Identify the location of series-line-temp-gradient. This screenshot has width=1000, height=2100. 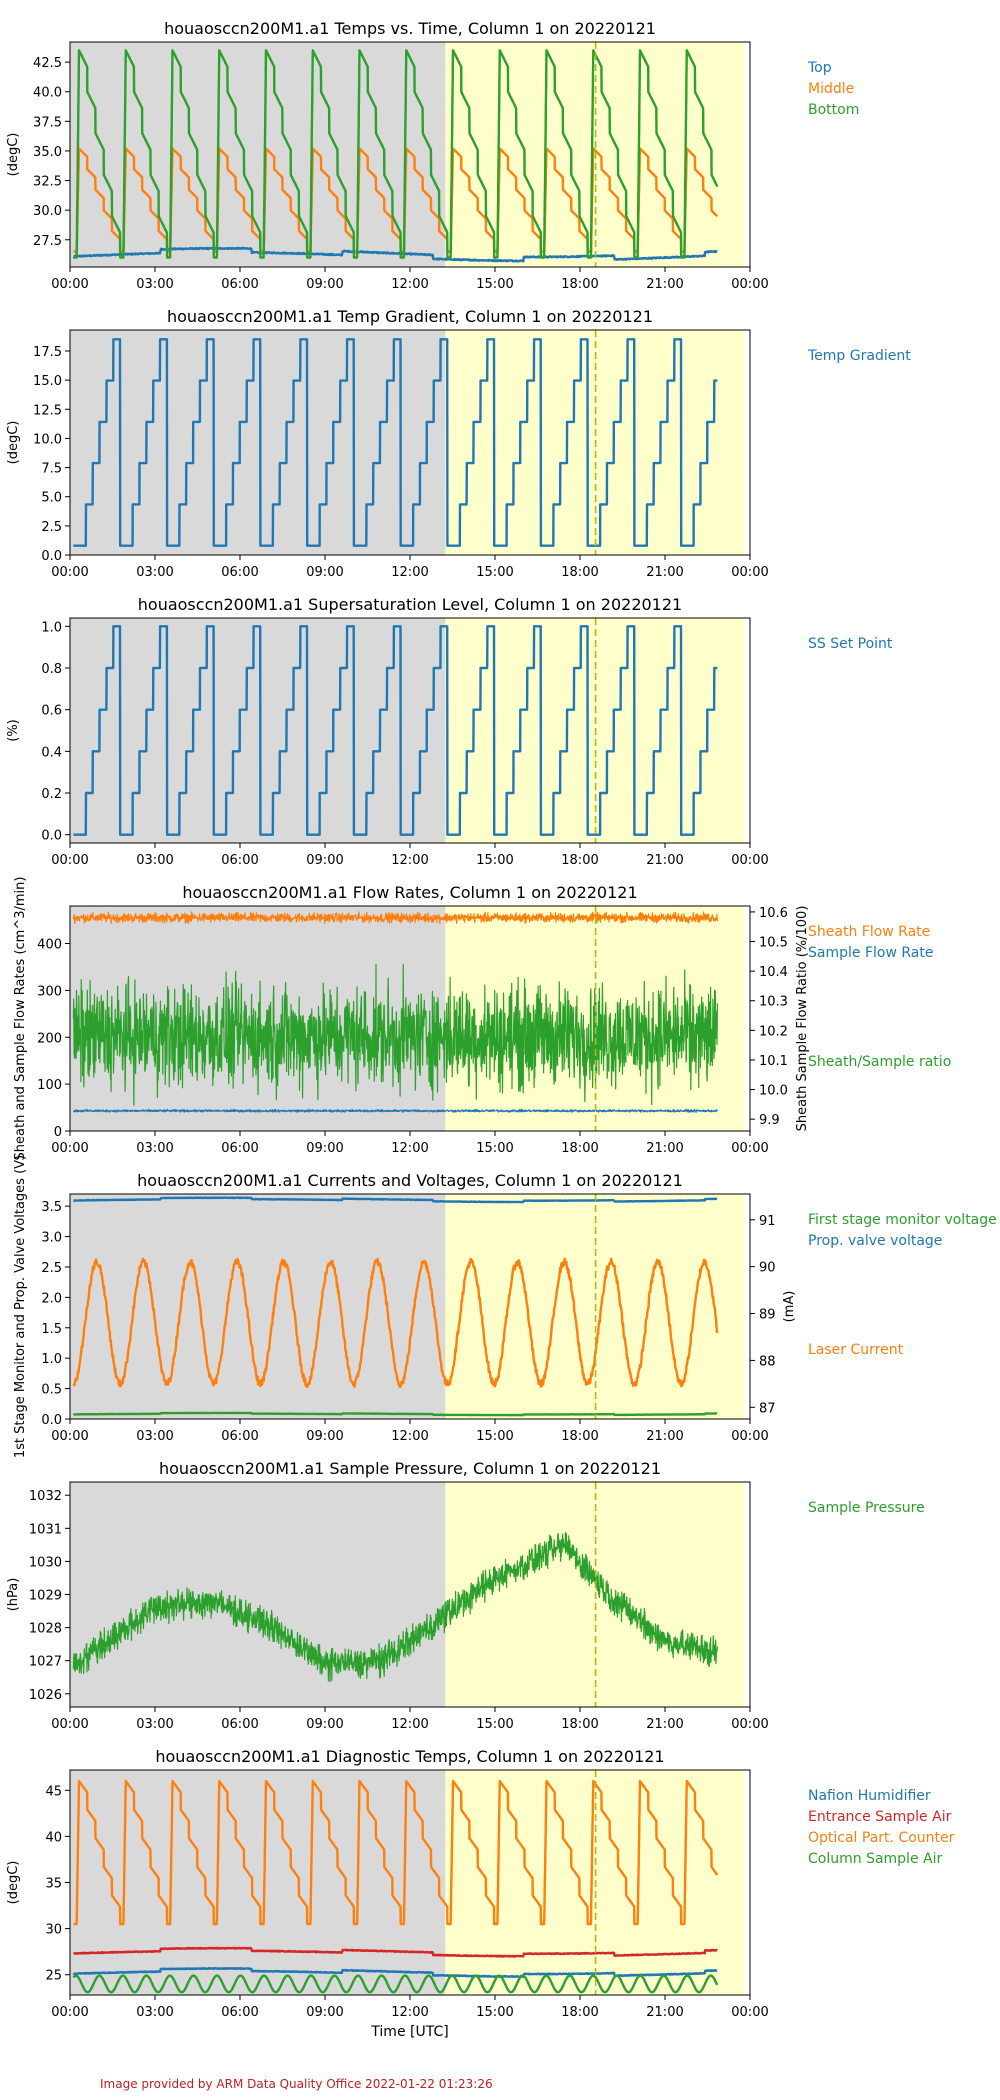
(395, 442).